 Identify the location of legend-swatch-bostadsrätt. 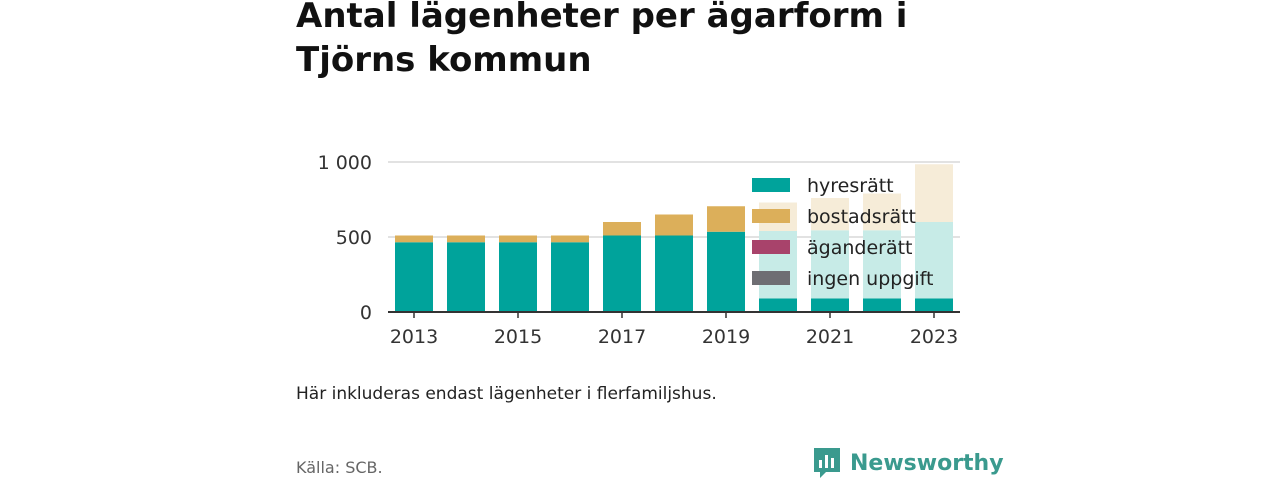
(771, 216).